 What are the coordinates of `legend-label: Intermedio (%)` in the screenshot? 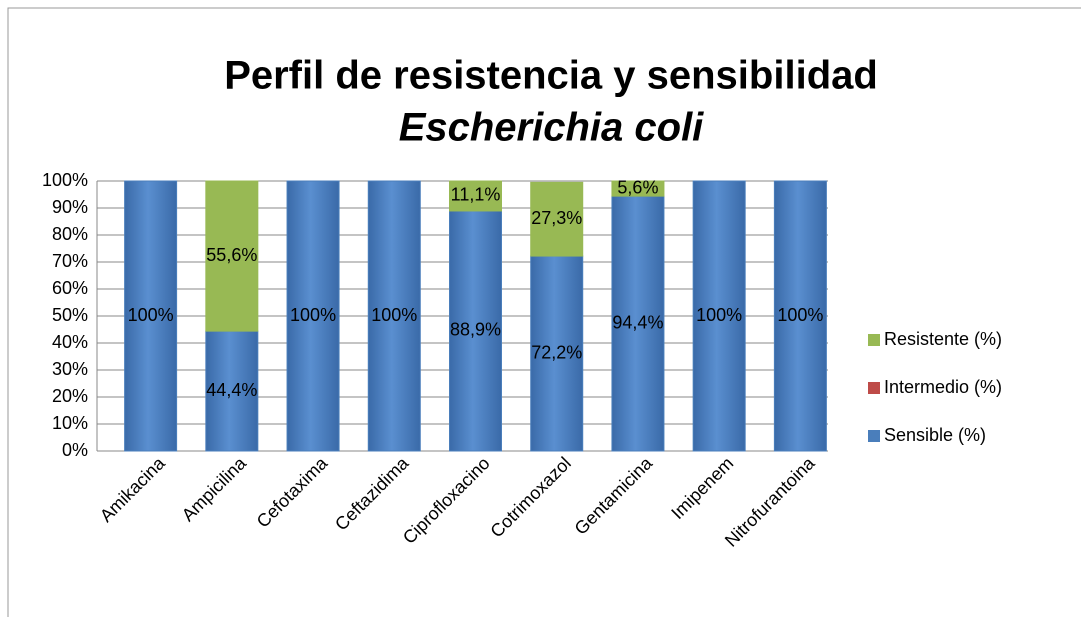 It's located at (943, 387).